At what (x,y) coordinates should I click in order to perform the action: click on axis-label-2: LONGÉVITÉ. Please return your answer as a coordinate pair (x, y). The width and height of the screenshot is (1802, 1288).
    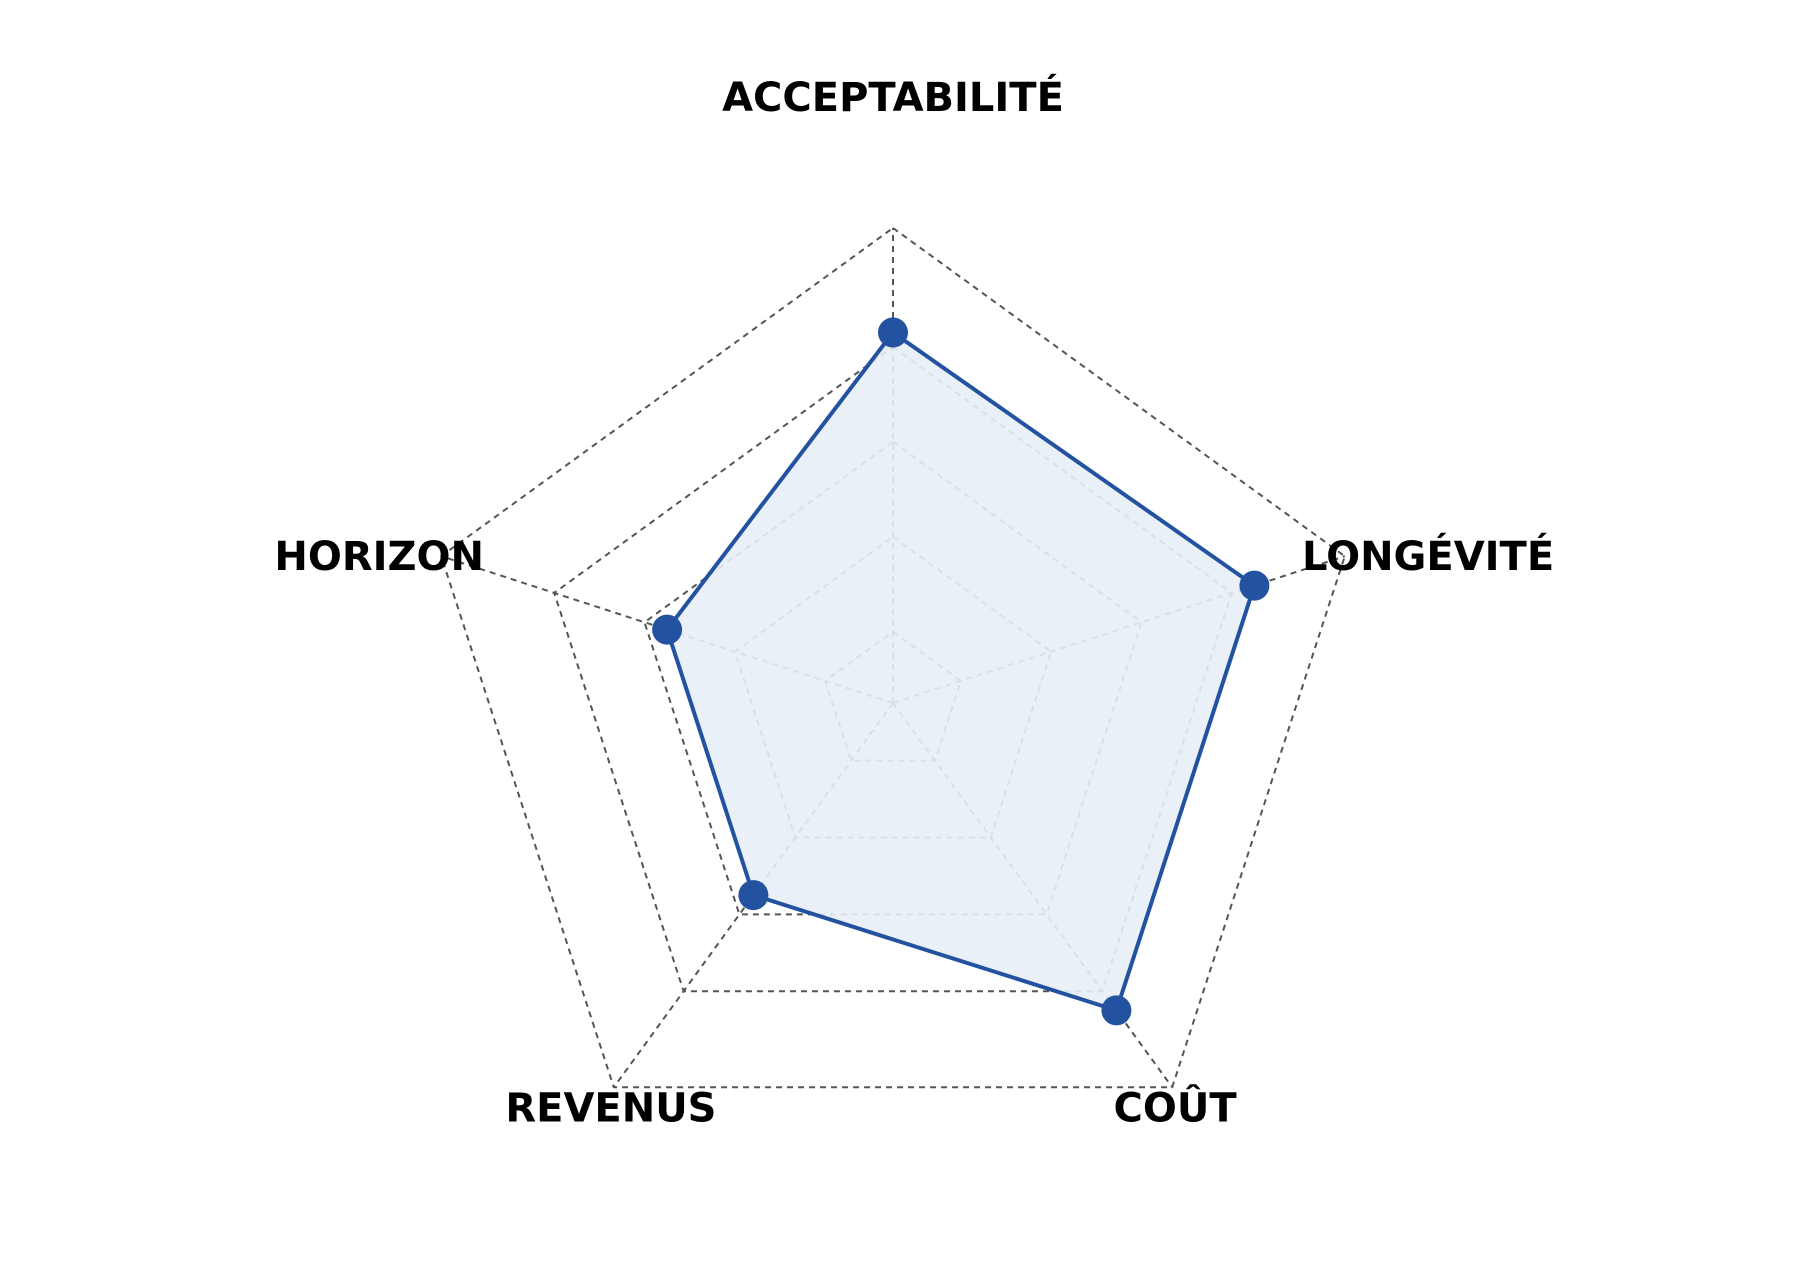
    Looking at the image, I should click on (1428, 556).